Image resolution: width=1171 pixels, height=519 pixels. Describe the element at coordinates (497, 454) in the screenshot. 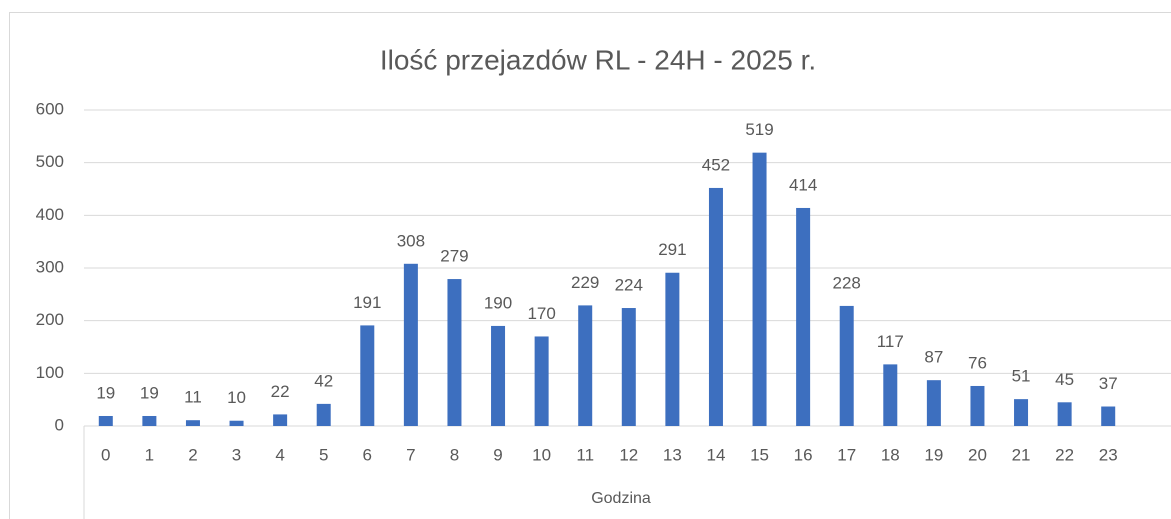

I see `x-tick-label: 9` at that location.